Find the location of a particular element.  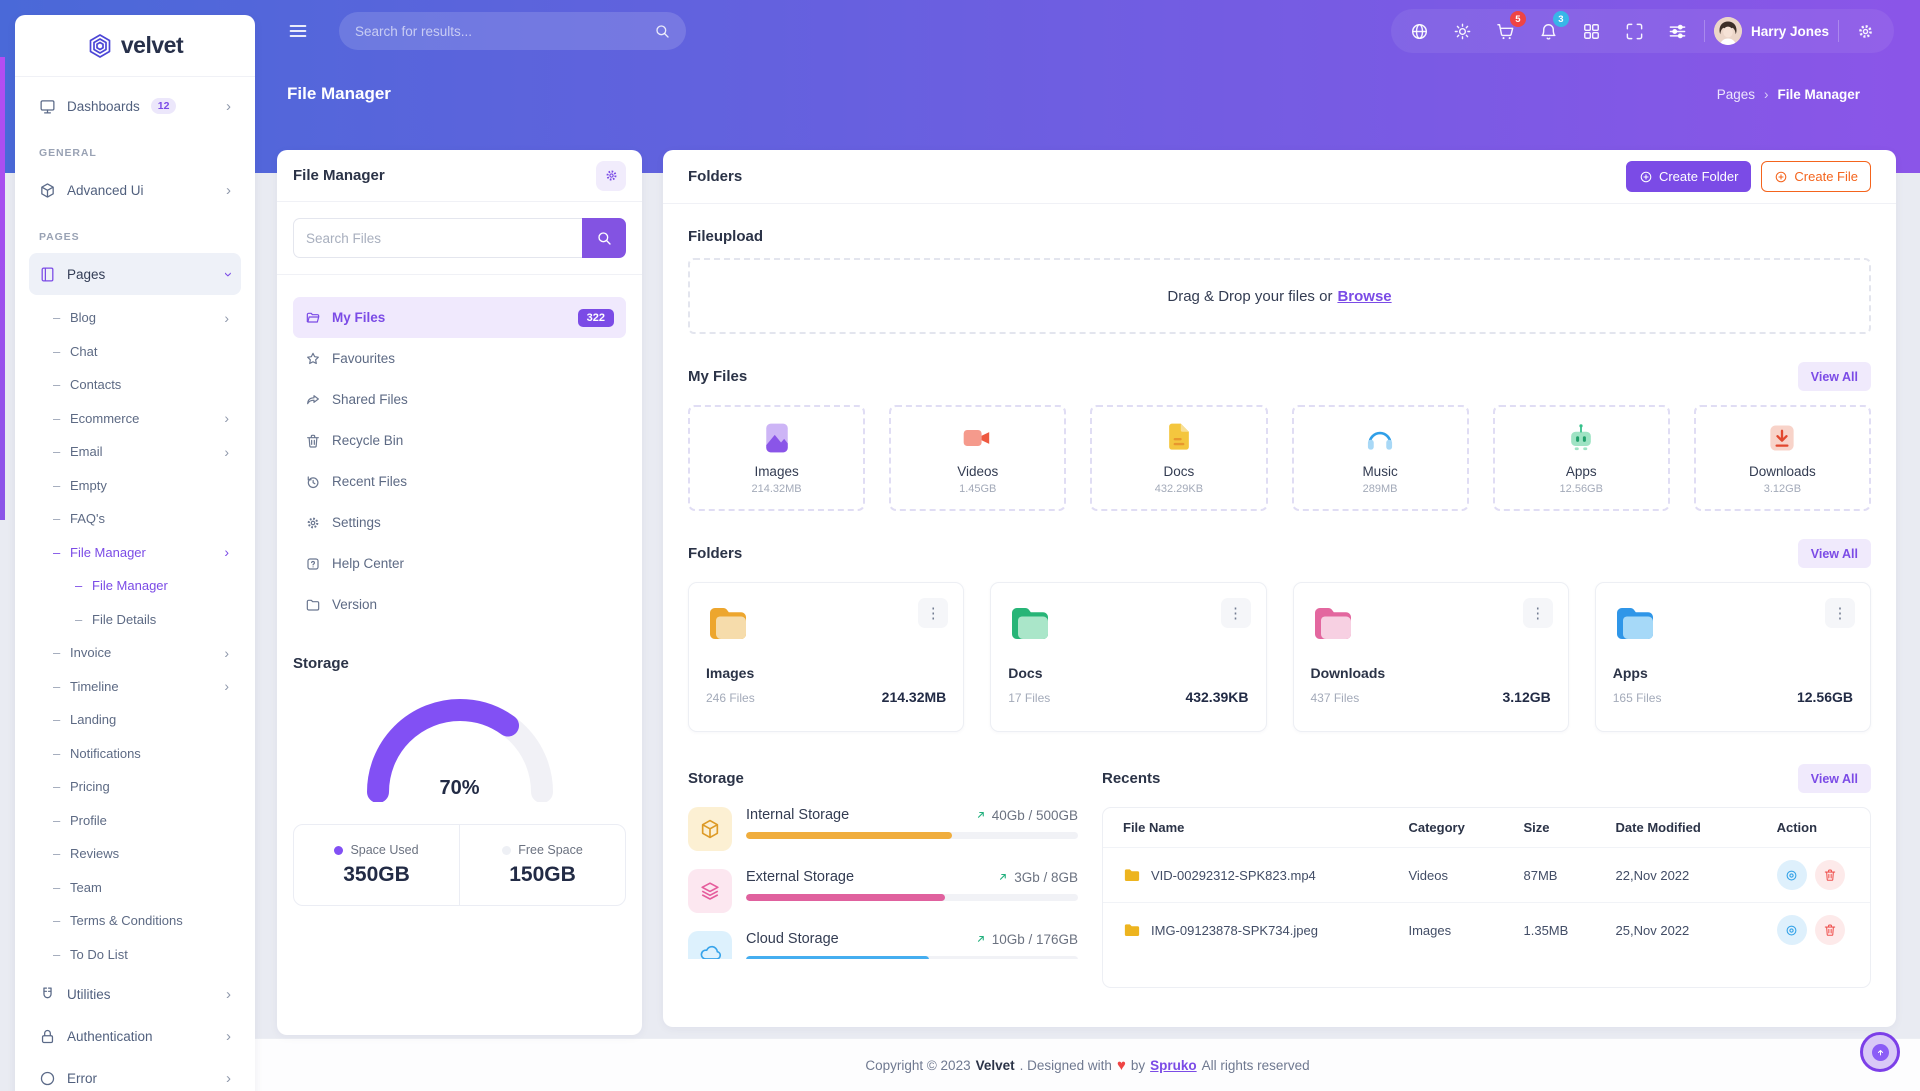

file-manager-menu-item: Recycle Bin is located at coordinates (459, 440).